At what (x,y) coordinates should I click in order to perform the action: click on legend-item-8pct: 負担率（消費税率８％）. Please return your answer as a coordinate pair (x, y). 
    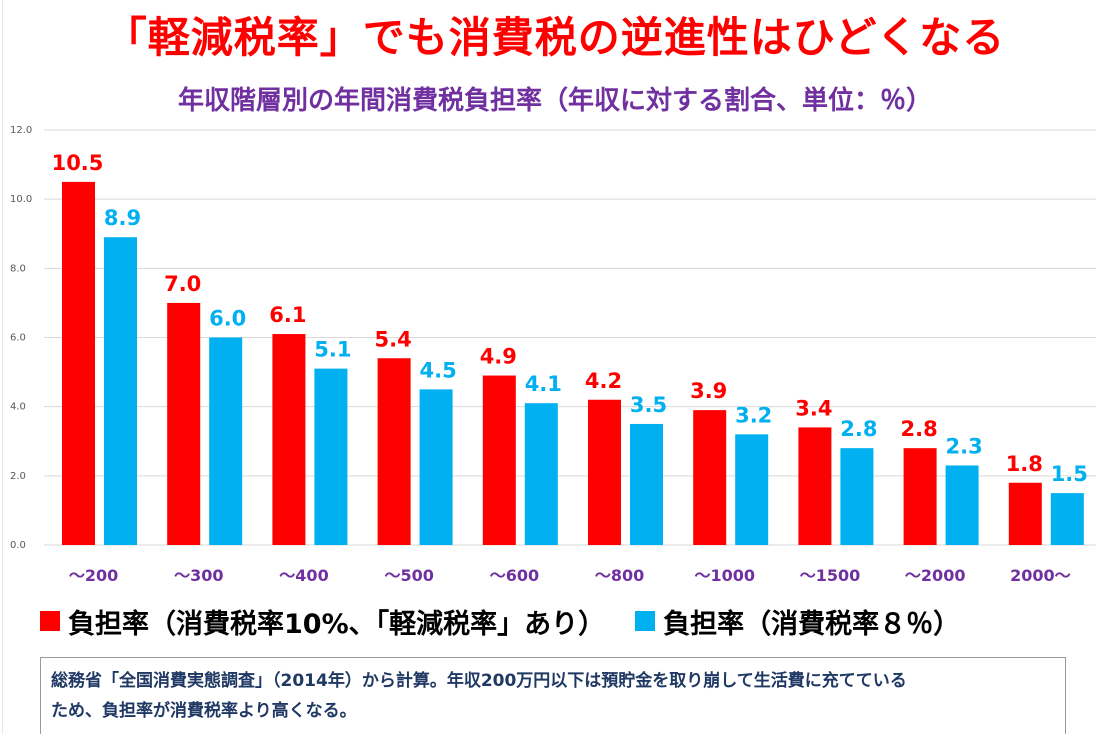
    Looking at the image, I should click on (797, 621).